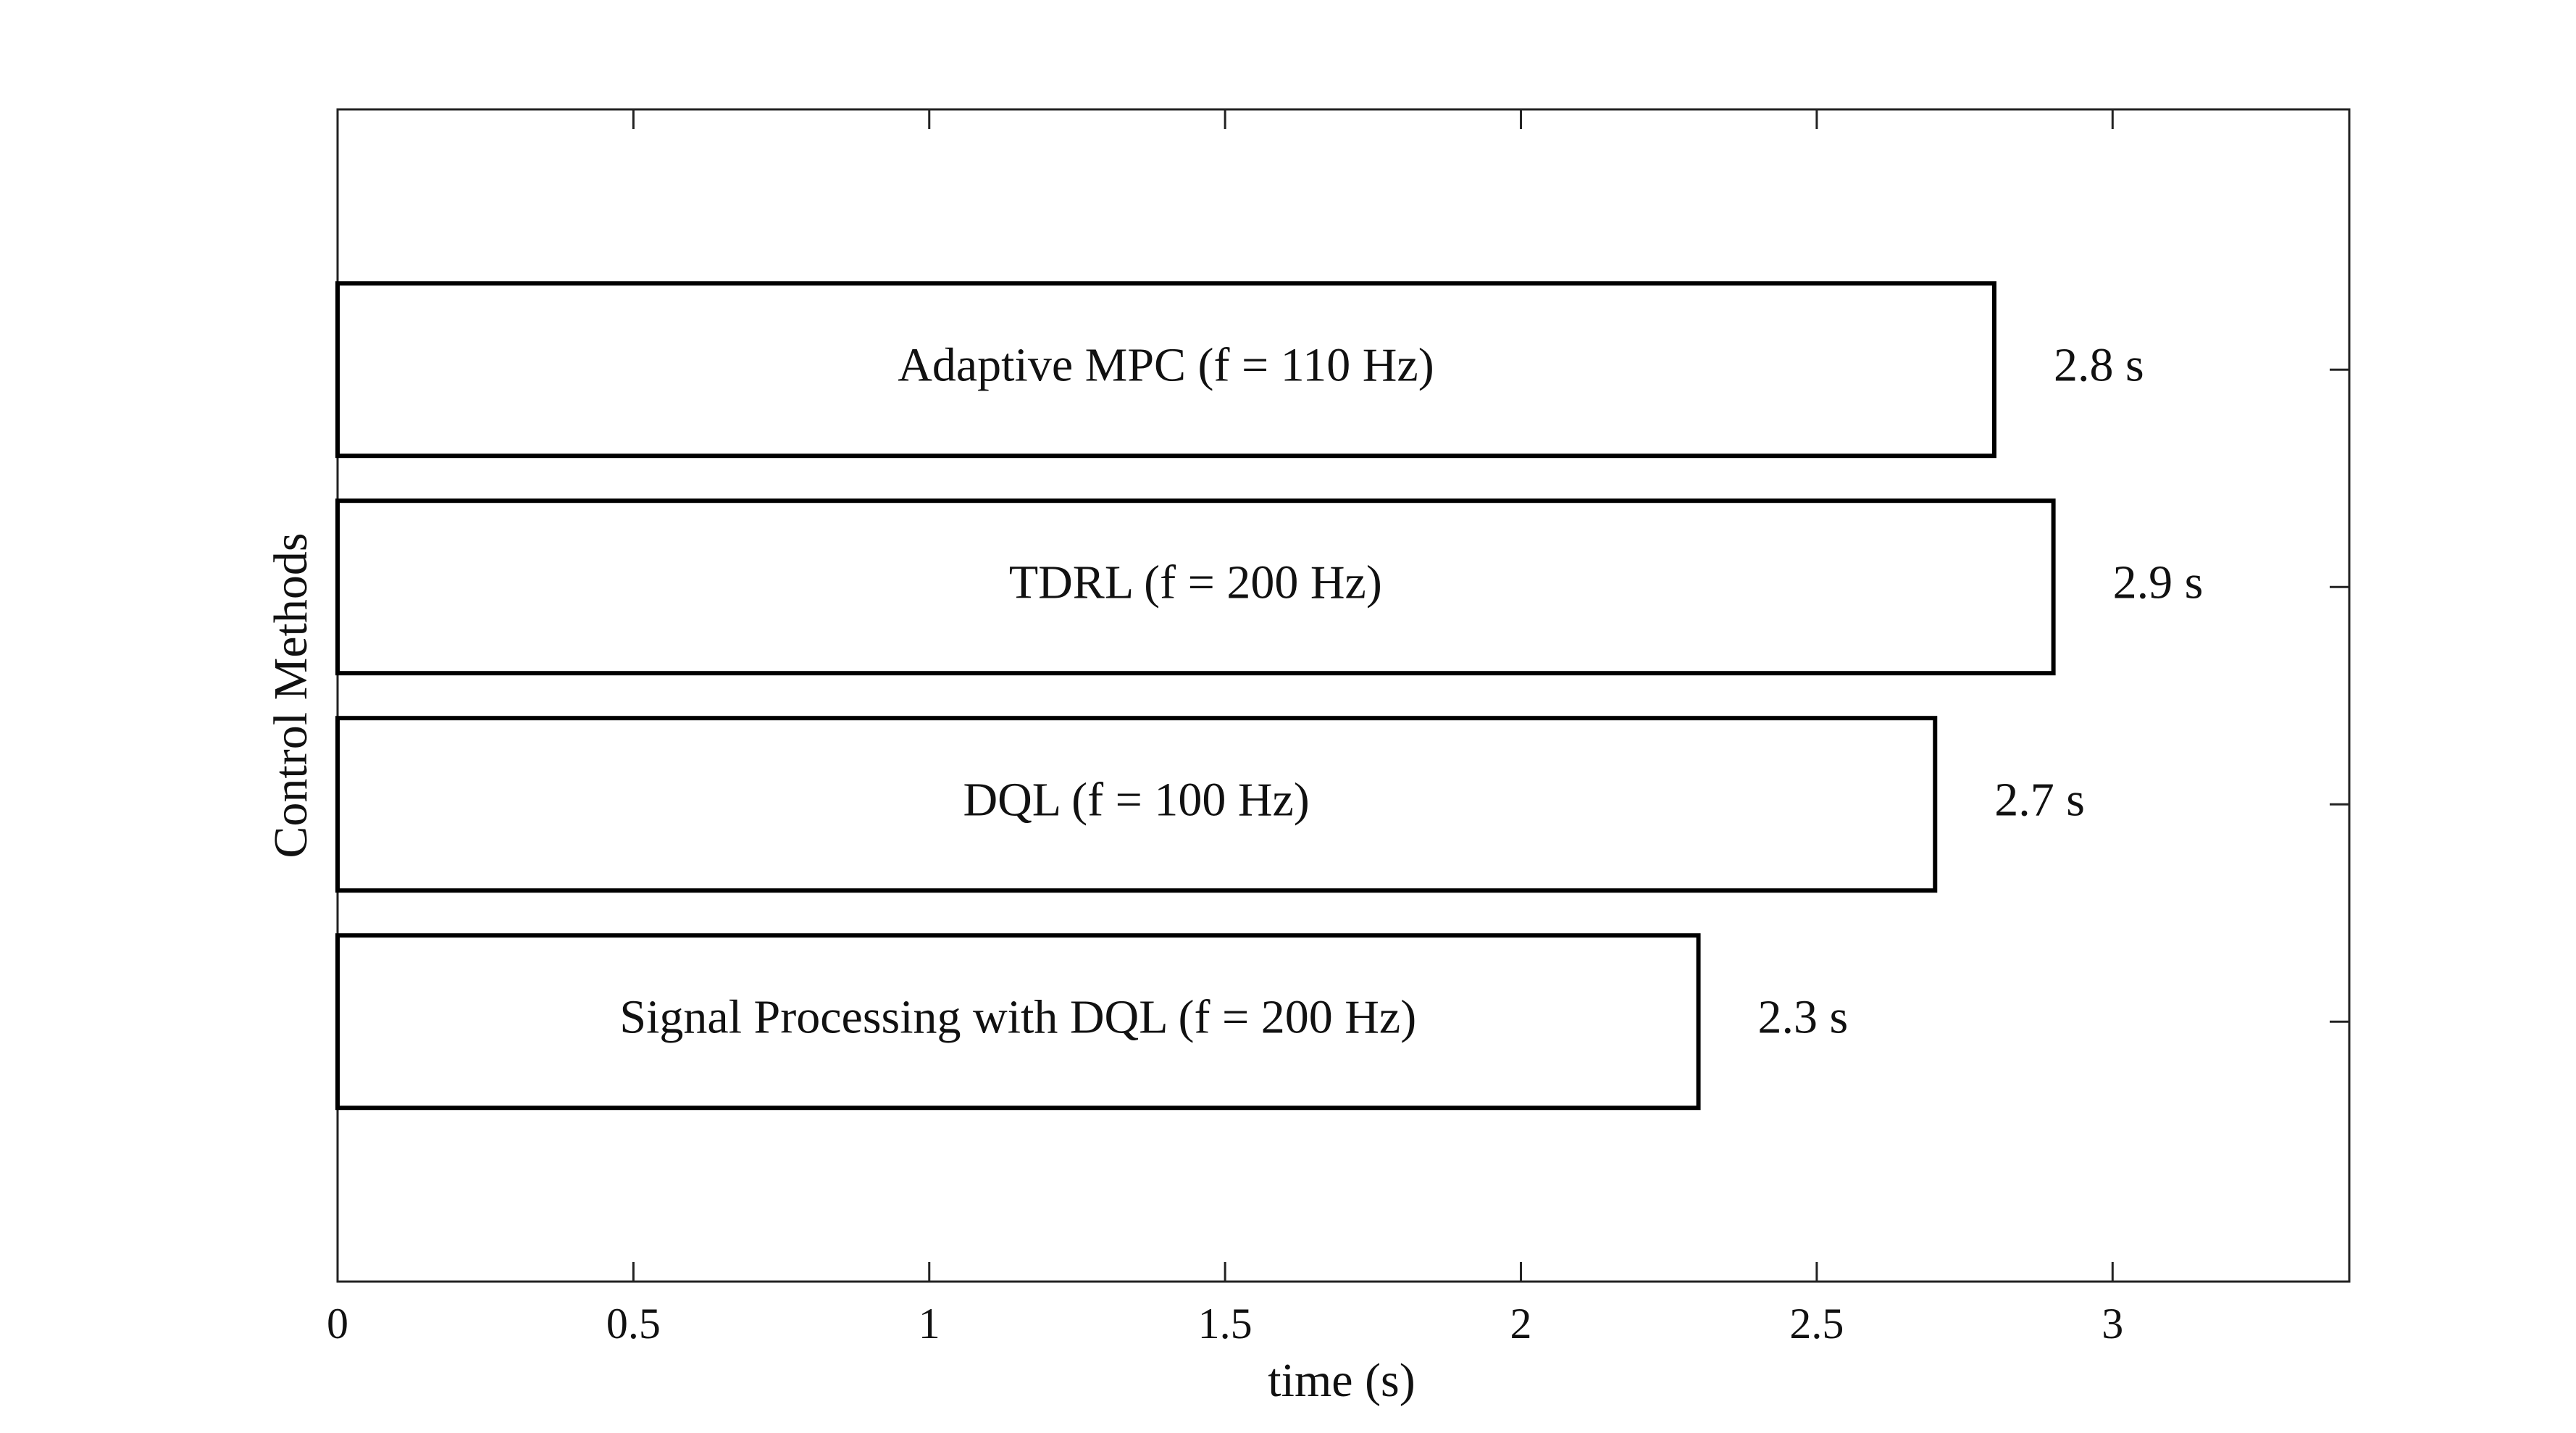  I want to click on x-tick-label: 2, so click(1521, 1324).